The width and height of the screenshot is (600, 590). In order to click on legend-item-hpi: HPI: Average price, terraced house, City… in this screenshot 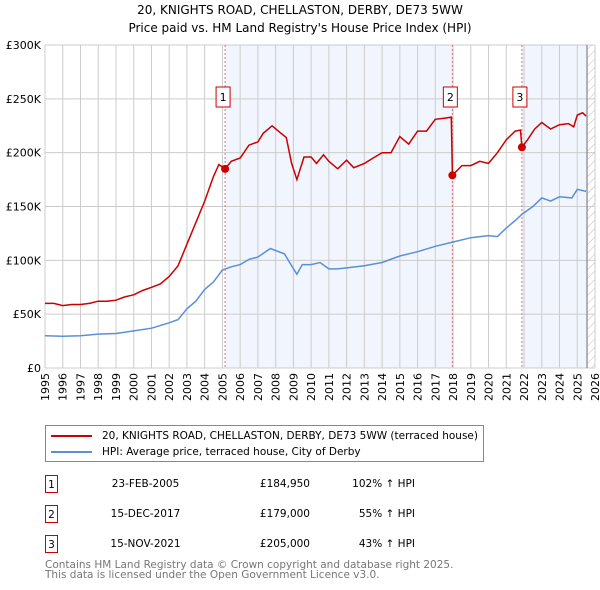, I will do `click(206, 452)`.